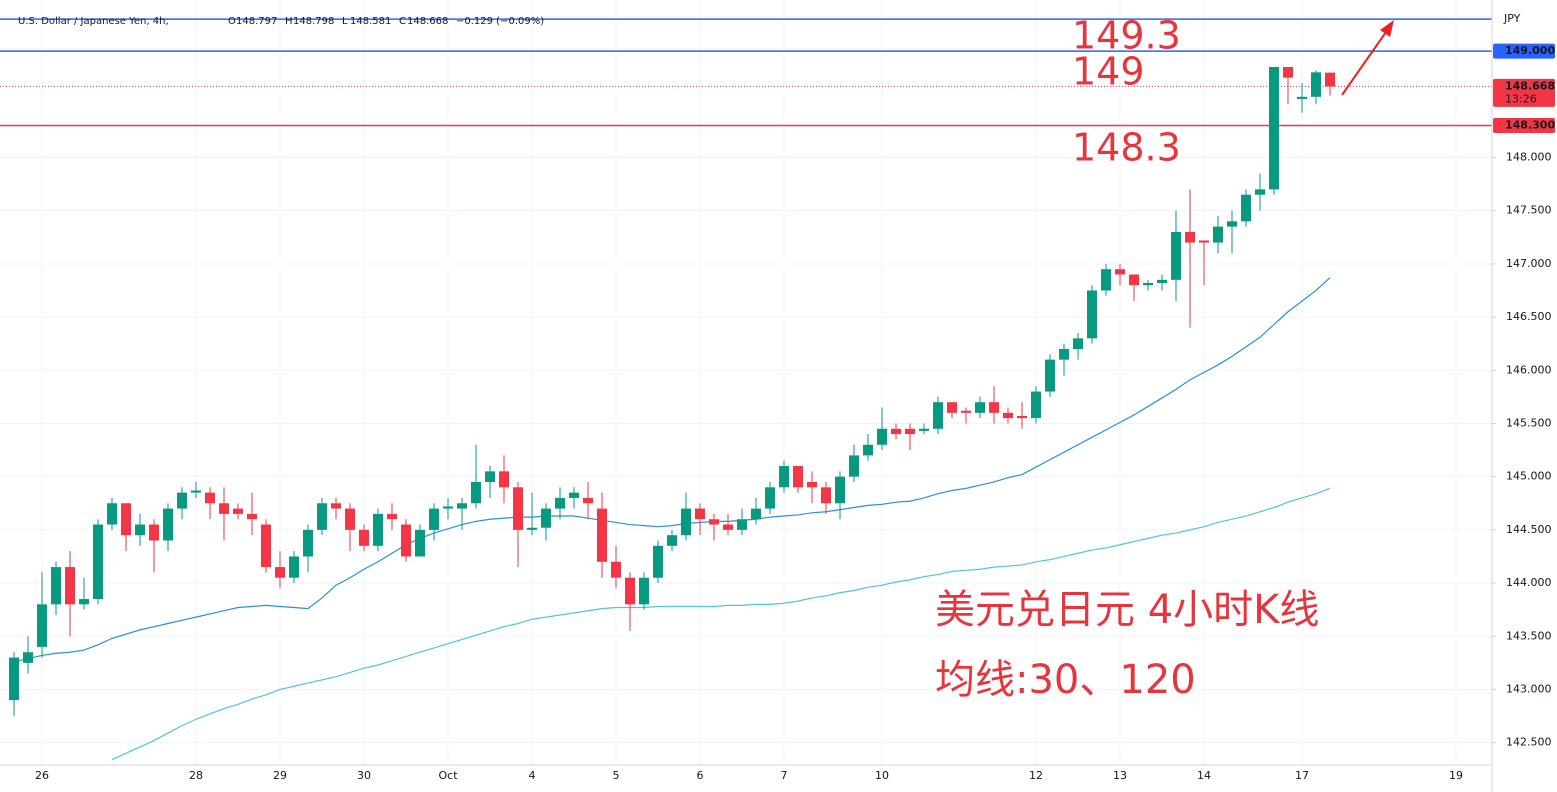  I want to click on y-tick-label: 144.000, so click(1529, 582).